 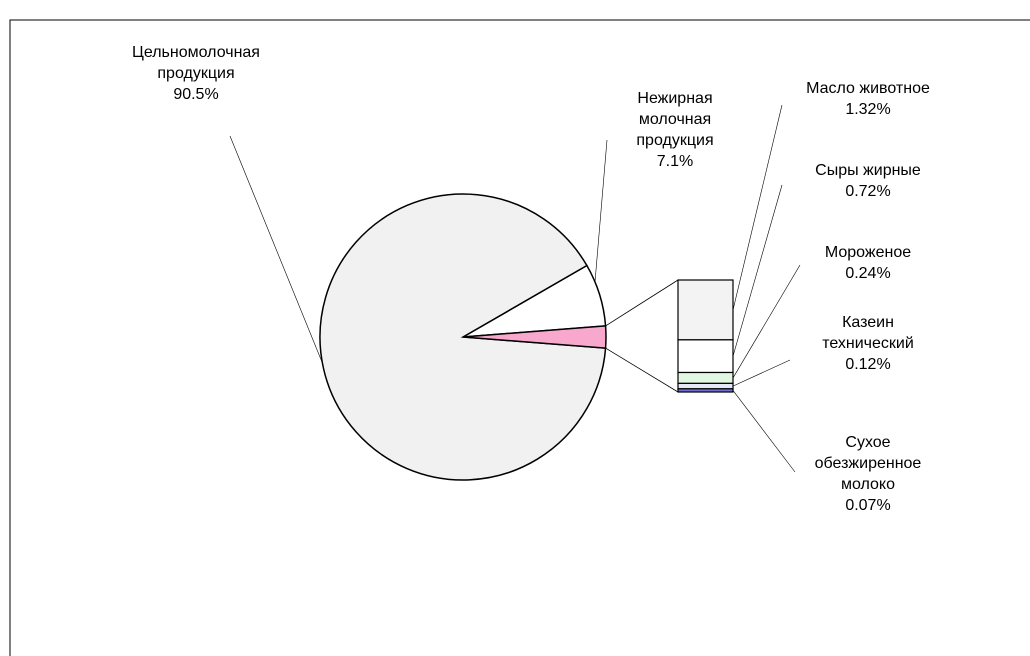 I want to click on category-name: Нежирная молочная продукция, so click(x=675, y=119).